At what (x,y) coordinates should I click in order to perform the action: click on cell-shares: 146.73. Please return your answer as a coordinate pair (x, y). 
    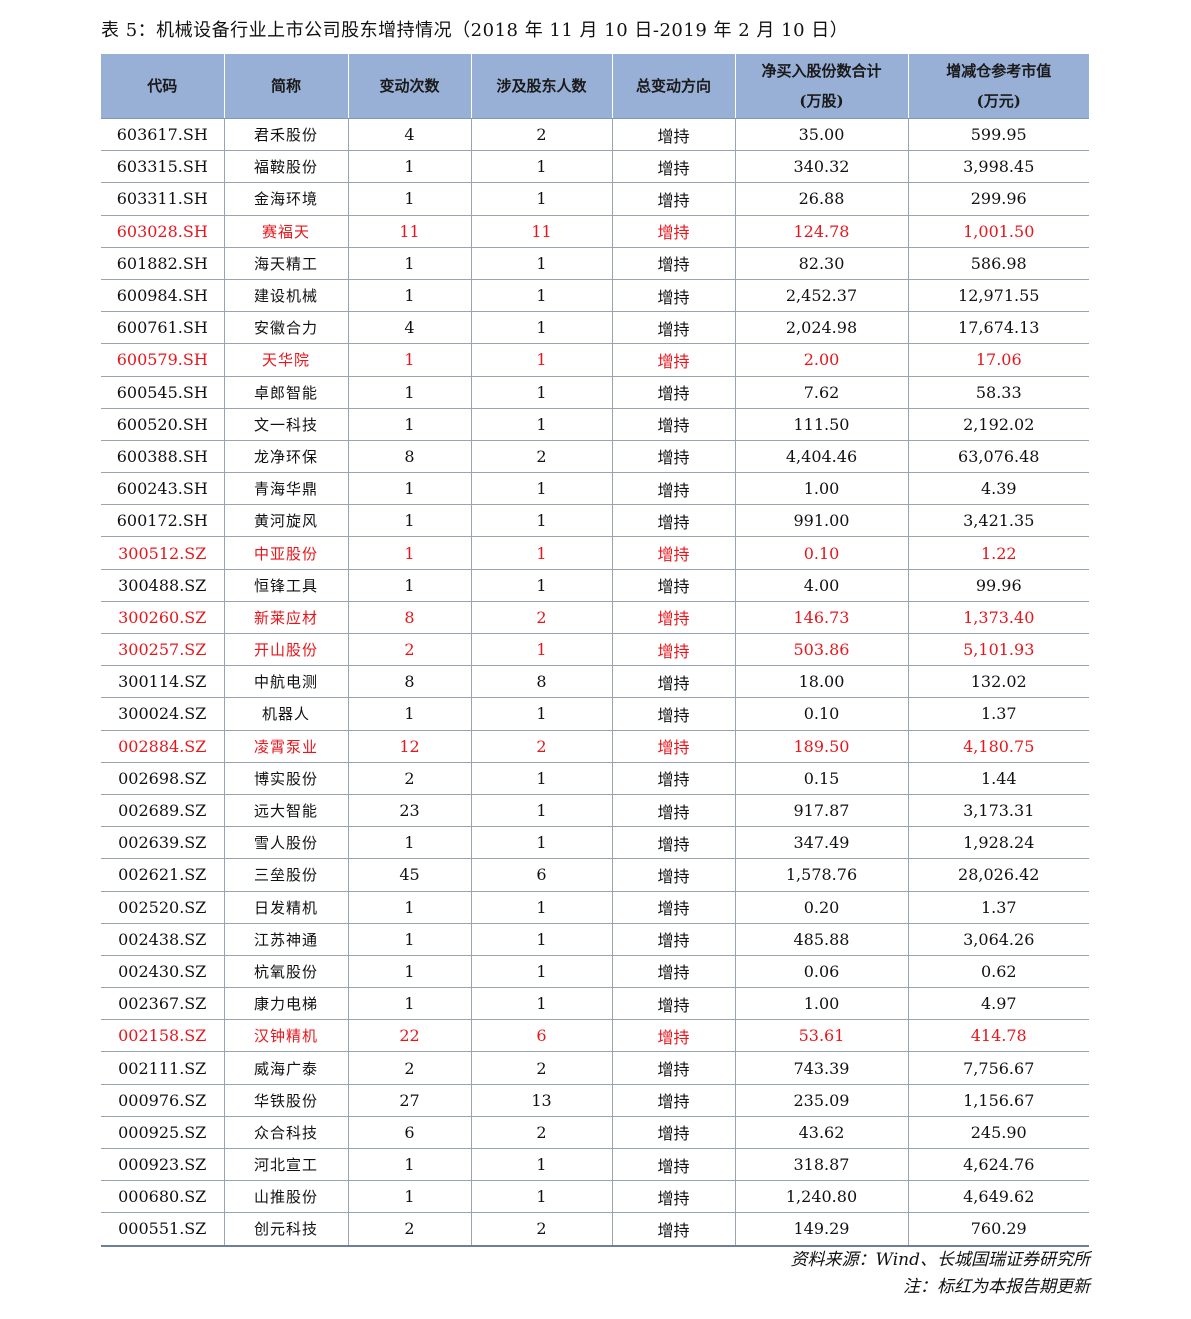
    Looking at the image, I should click on (821, 618).